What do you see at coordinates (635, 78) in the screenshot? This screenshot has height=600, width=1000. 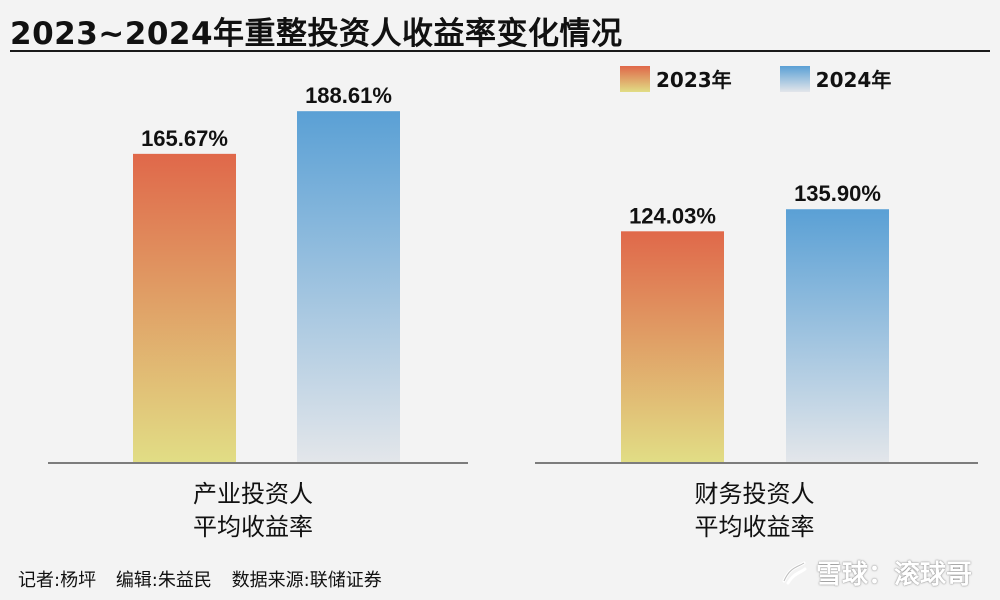 I see `legend-swatch-2023` at bounding box center [635, 78].